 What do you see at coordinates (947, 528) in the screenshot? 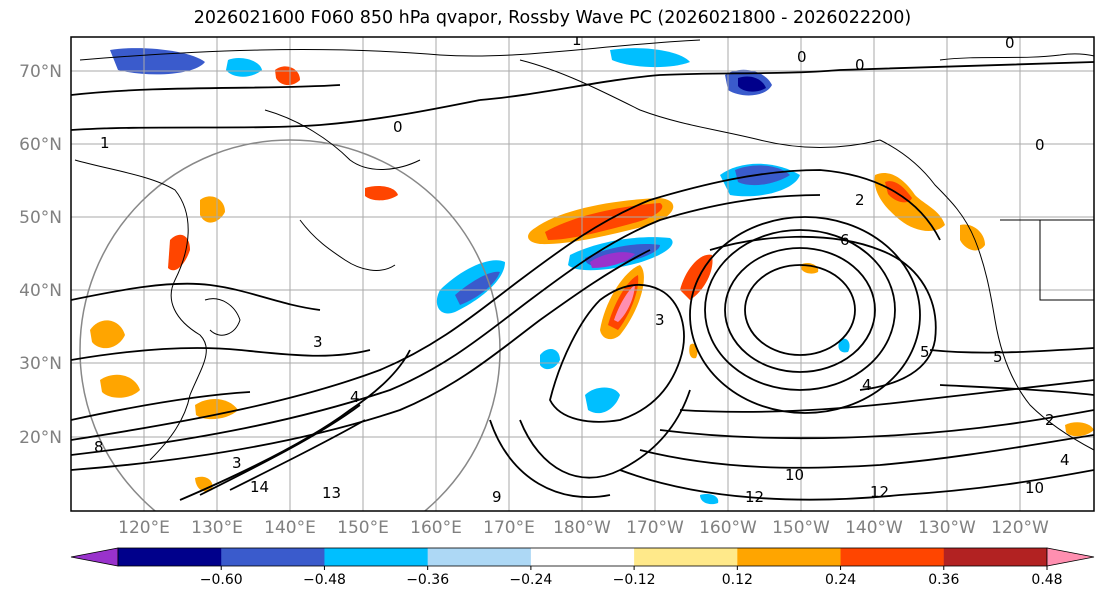
I see `lon-label: 130°W` at bounding box center [947, 528].